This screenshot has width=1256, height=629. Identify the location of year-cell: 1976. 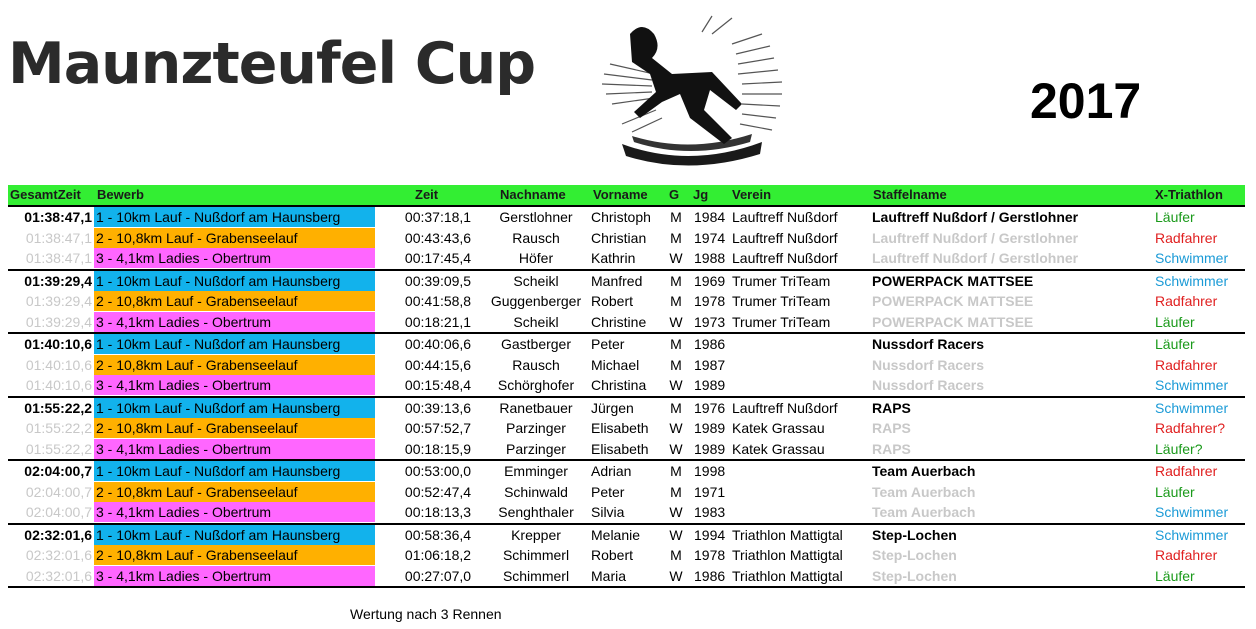
(710, 407).